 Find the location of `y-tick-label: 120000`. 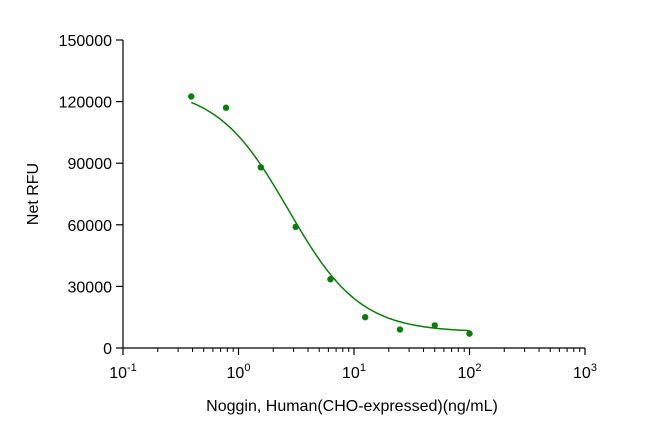

y-tick-label: 120000 is located at coordinates (85, 103).